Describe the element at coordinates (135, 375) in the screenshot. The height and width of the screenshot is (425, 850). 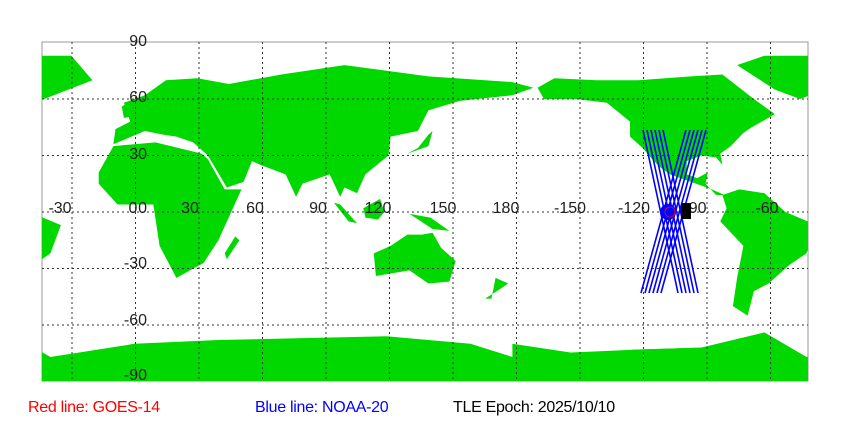
I see `lat-label: -90` at that location.